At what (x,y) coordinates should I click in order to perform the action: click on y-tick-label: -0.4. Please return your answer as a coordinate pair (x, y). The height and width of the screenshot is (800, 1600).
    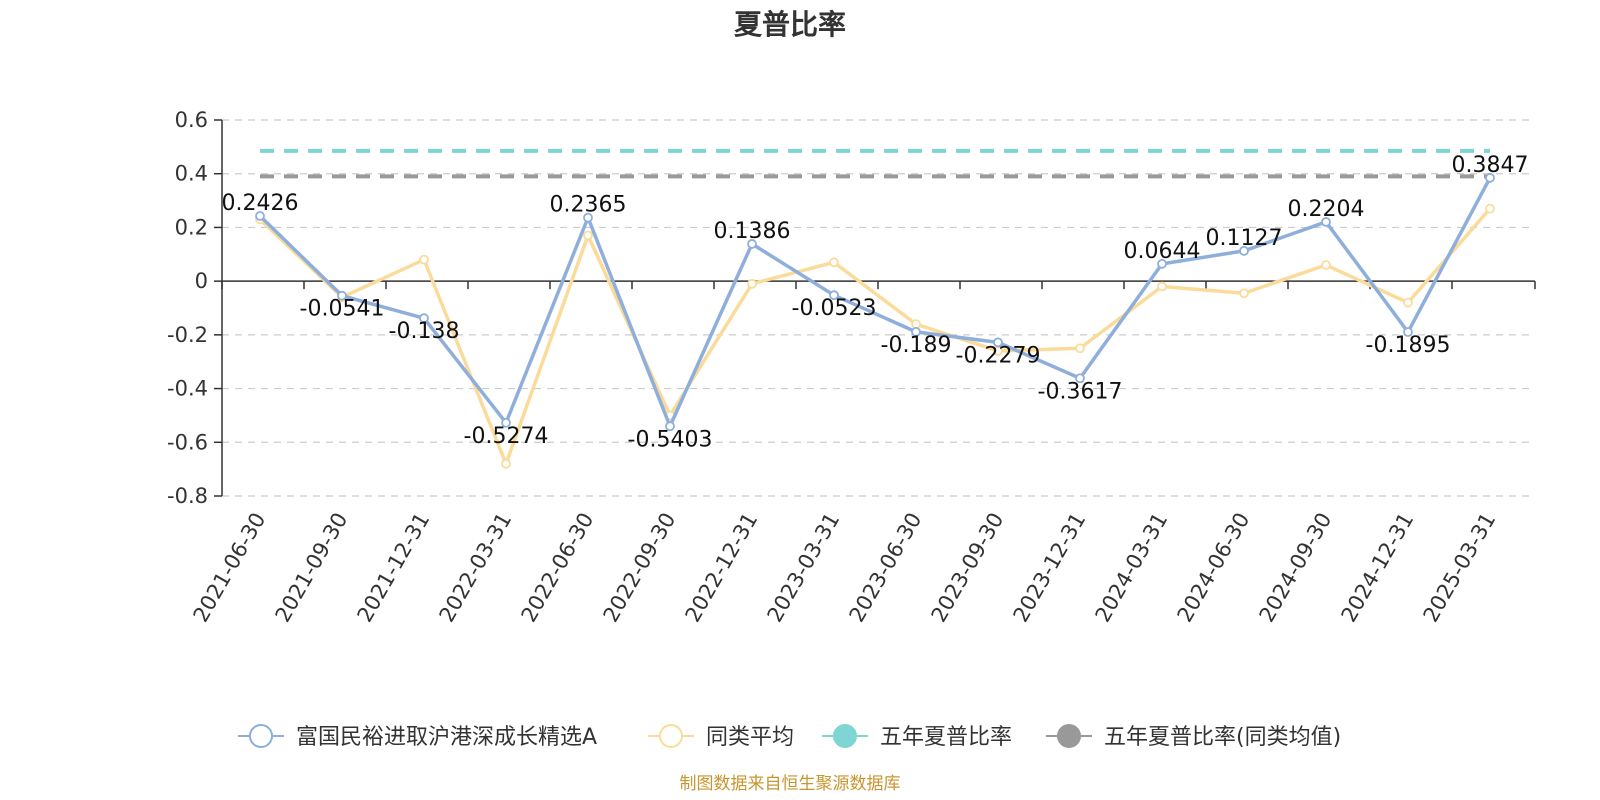
    Looking at the image, I should click on (187, 389).